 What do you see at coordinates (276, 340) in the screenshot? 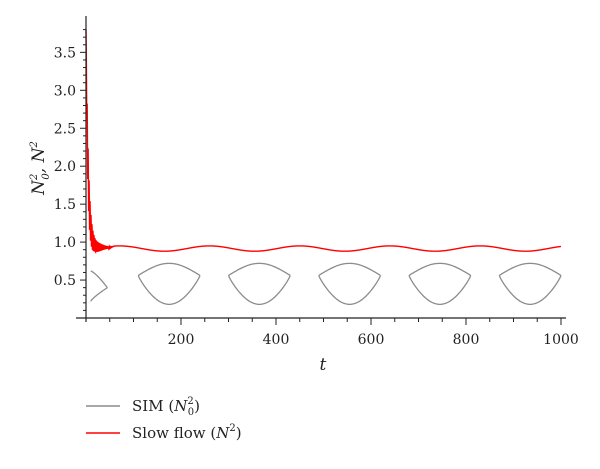
I see `x-tick-label: 400` at bounding box center [276, 340].